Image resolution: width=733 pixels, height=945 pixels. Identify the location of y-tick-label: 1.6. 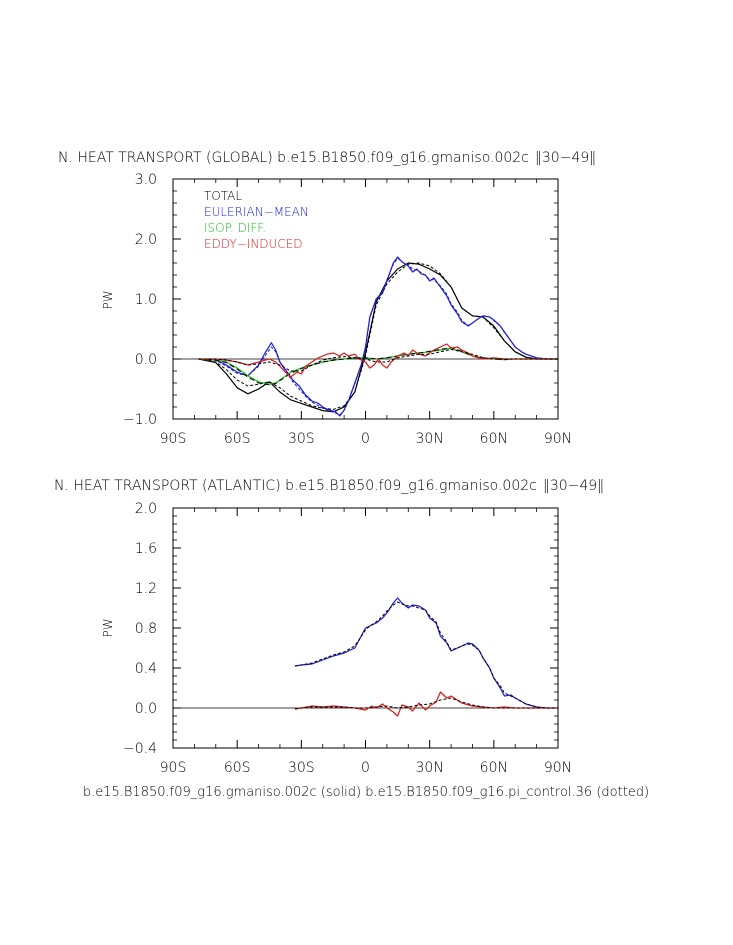
(146, 549).